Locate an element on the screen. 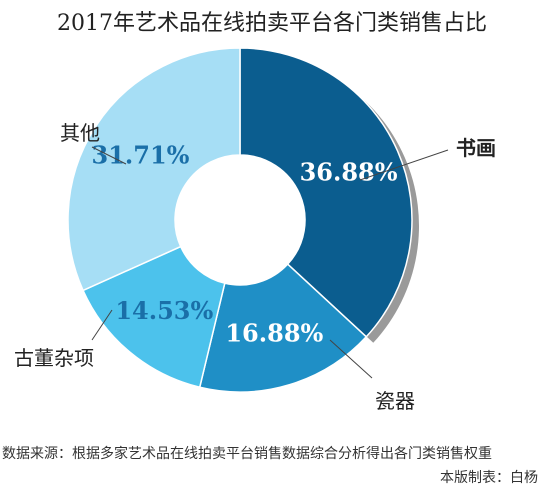  value-label-gudong: 14.53% is located at coordinates (164, 310).